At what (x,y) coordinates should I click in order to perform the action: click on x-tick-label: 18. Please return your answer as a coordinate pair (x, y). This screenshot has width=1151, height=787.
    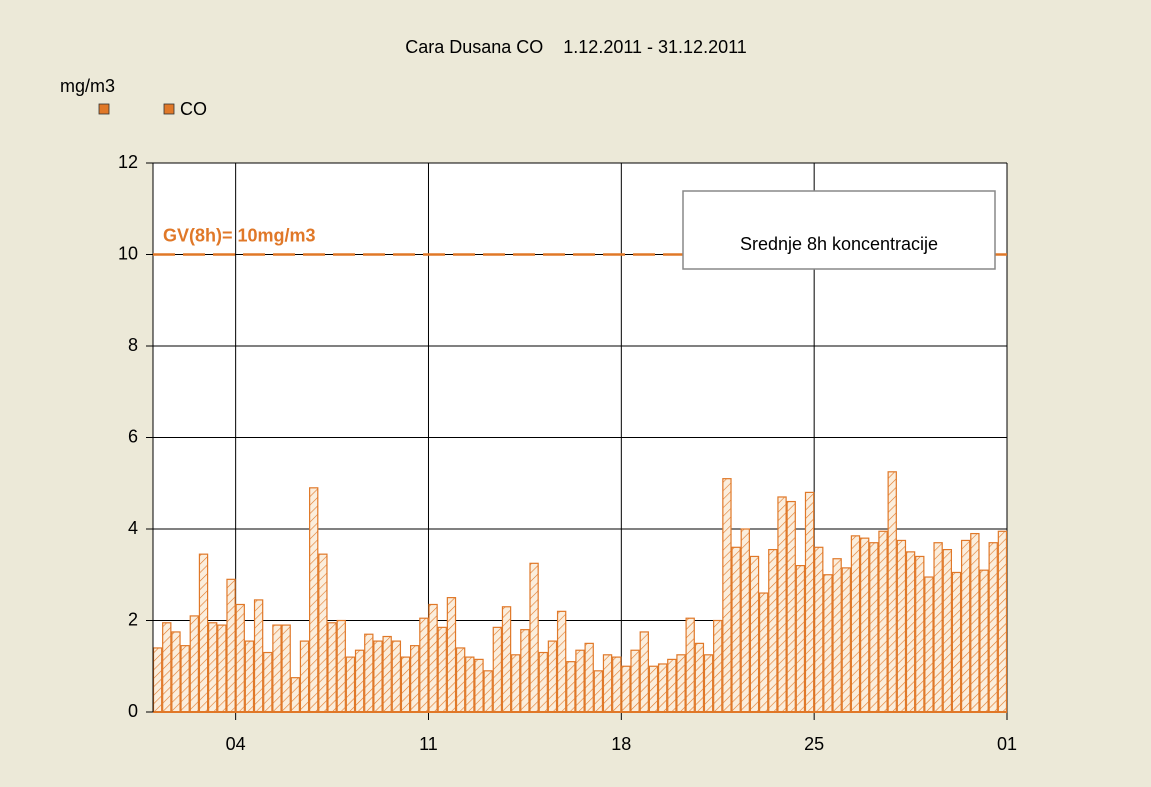
    Looking at the image, I should click on (621, 744).